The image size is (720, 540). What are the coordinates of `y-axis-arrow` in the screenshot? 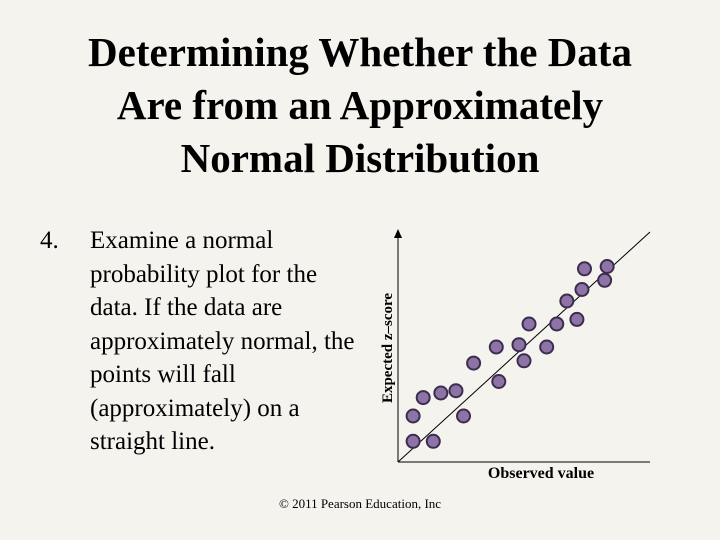 It's located at (398, 233).